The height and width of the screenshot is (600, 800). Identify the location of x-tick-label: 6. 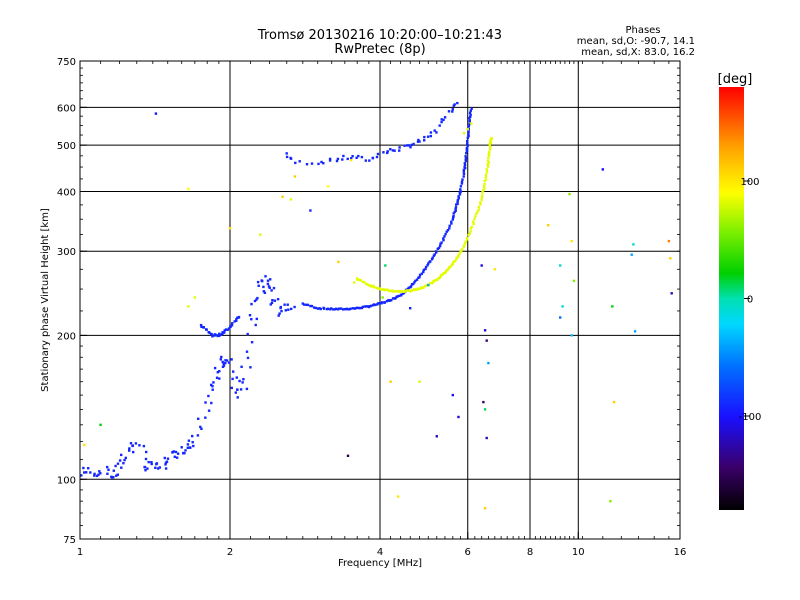
(468, 552).